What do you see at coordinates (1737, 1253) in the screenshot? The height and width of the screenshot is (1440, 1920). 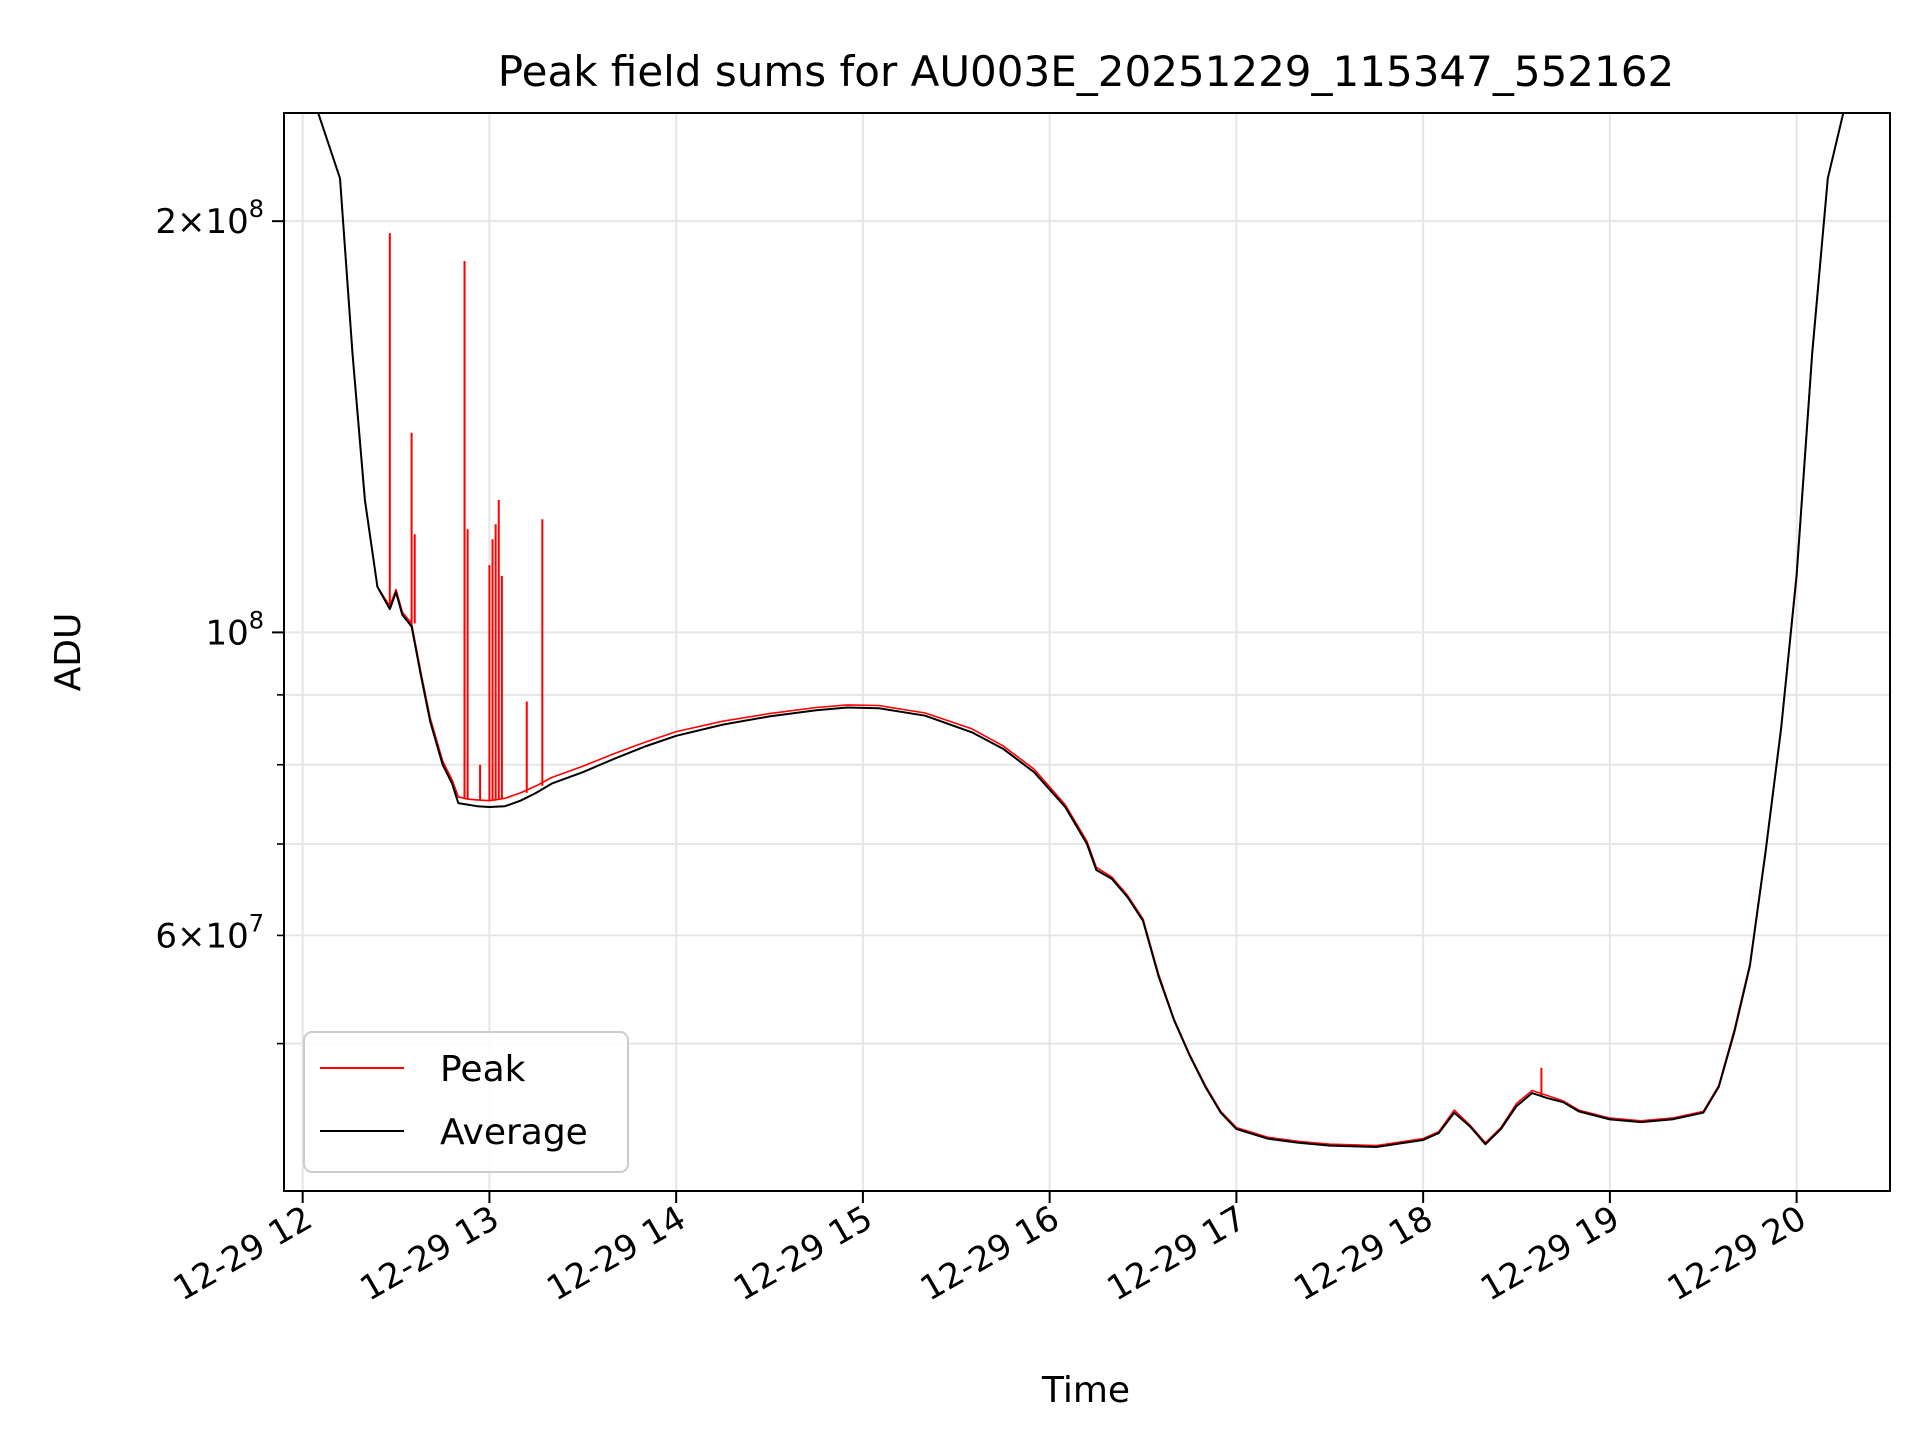 I see `x-tick-label: 12-29 20` at bounding box center [1737, 1253].